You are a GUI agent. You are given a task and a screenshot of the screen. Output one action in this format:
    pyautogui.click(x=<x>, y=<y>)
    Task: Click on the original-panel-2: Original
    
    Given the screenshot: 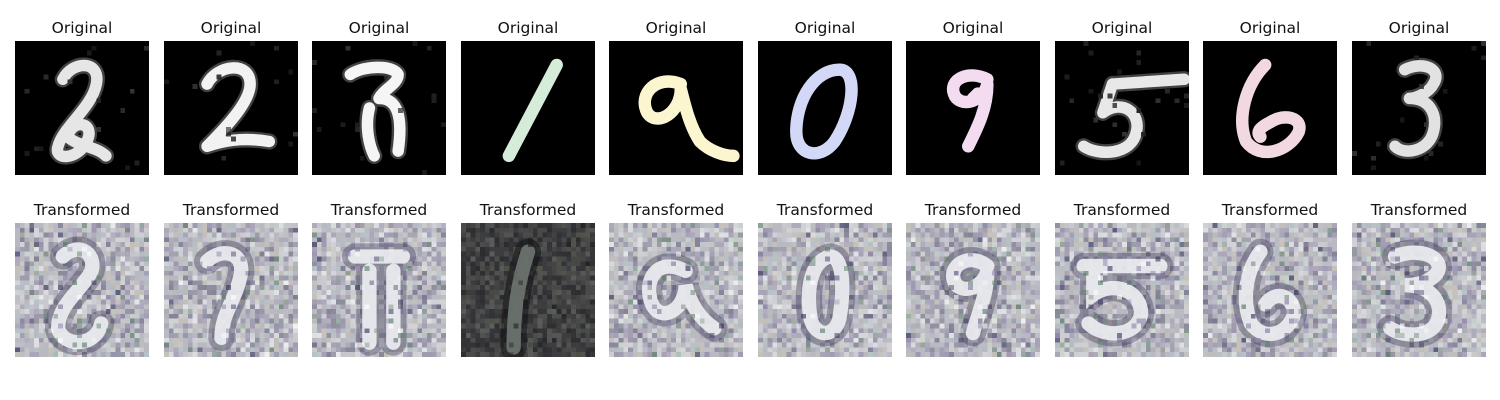 What is the action you would take?
    pyautogui.click(x=231, y=96)
    